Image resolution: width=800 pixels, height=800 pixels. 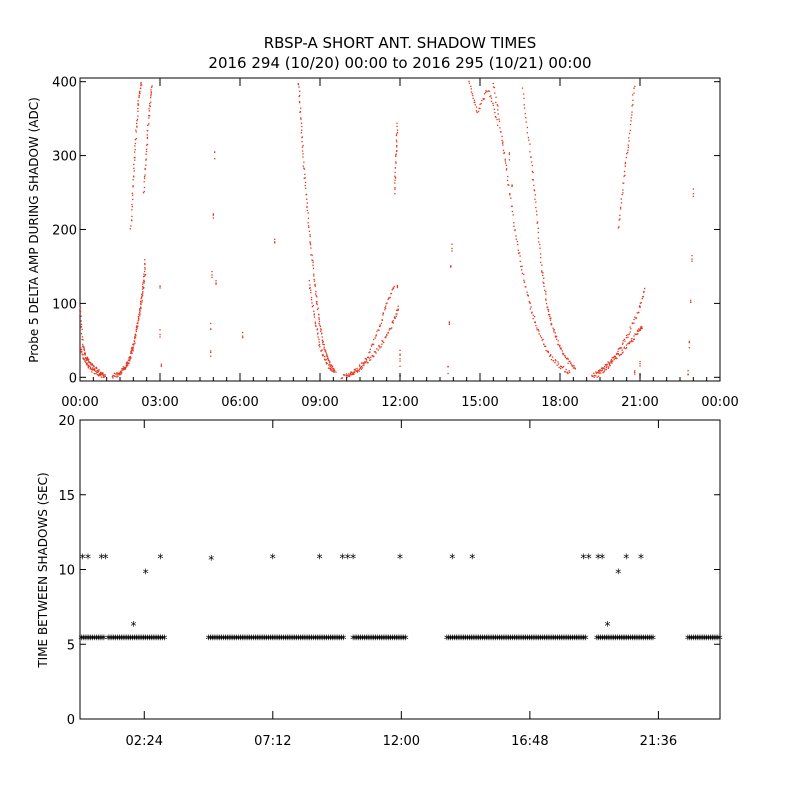 What do you see at coordinates (400, 43) in the screenshot?
I see `chart-title-line1: RBSP-A SHORT ANT. SHADOW TIMES` at bounding box center [400, 43].